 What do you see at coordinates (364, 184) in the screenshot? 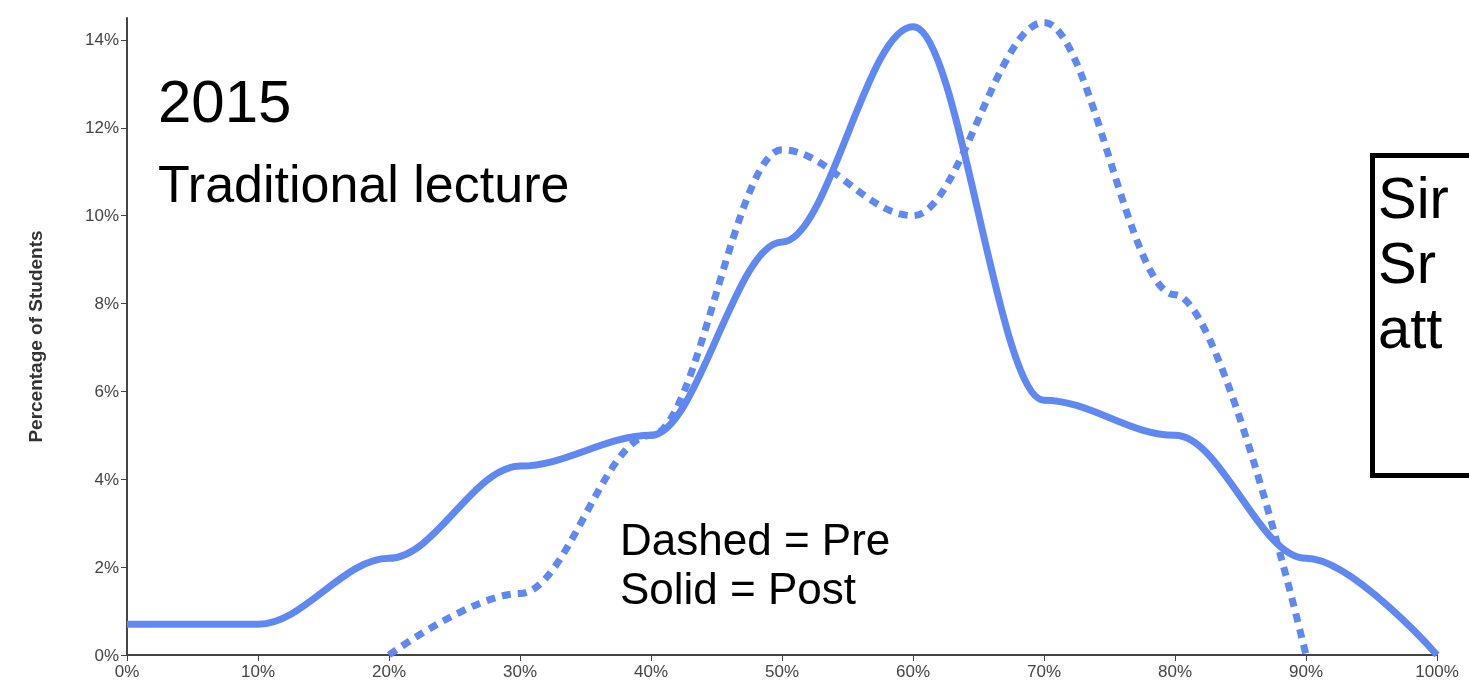
I see `annotation: Traditional lecture` at bounding box center [364, 184].